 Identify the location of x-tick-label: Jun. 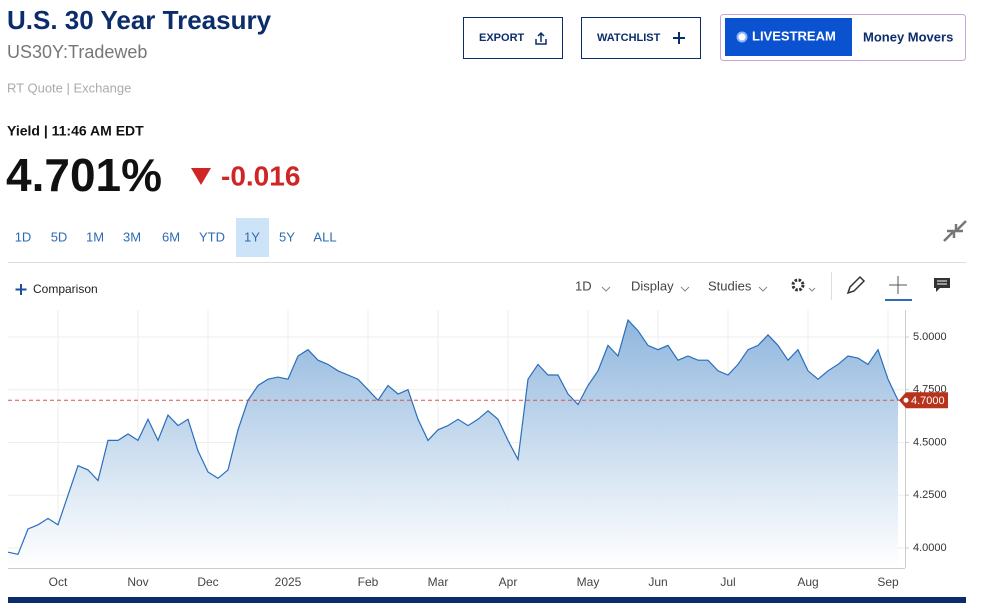
(657, 582).